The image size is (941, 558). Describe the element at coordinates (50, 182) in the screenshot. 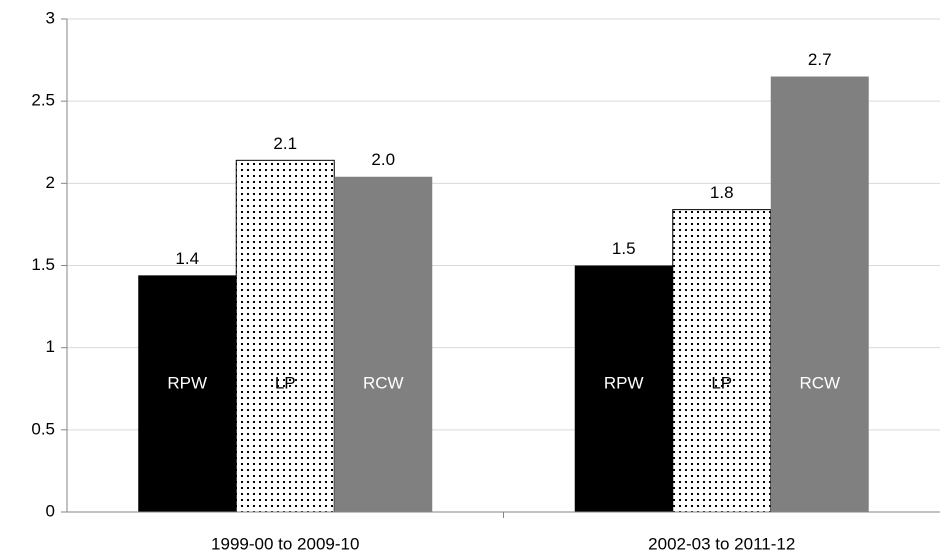

I see `y-tick-label: 2` at that location.